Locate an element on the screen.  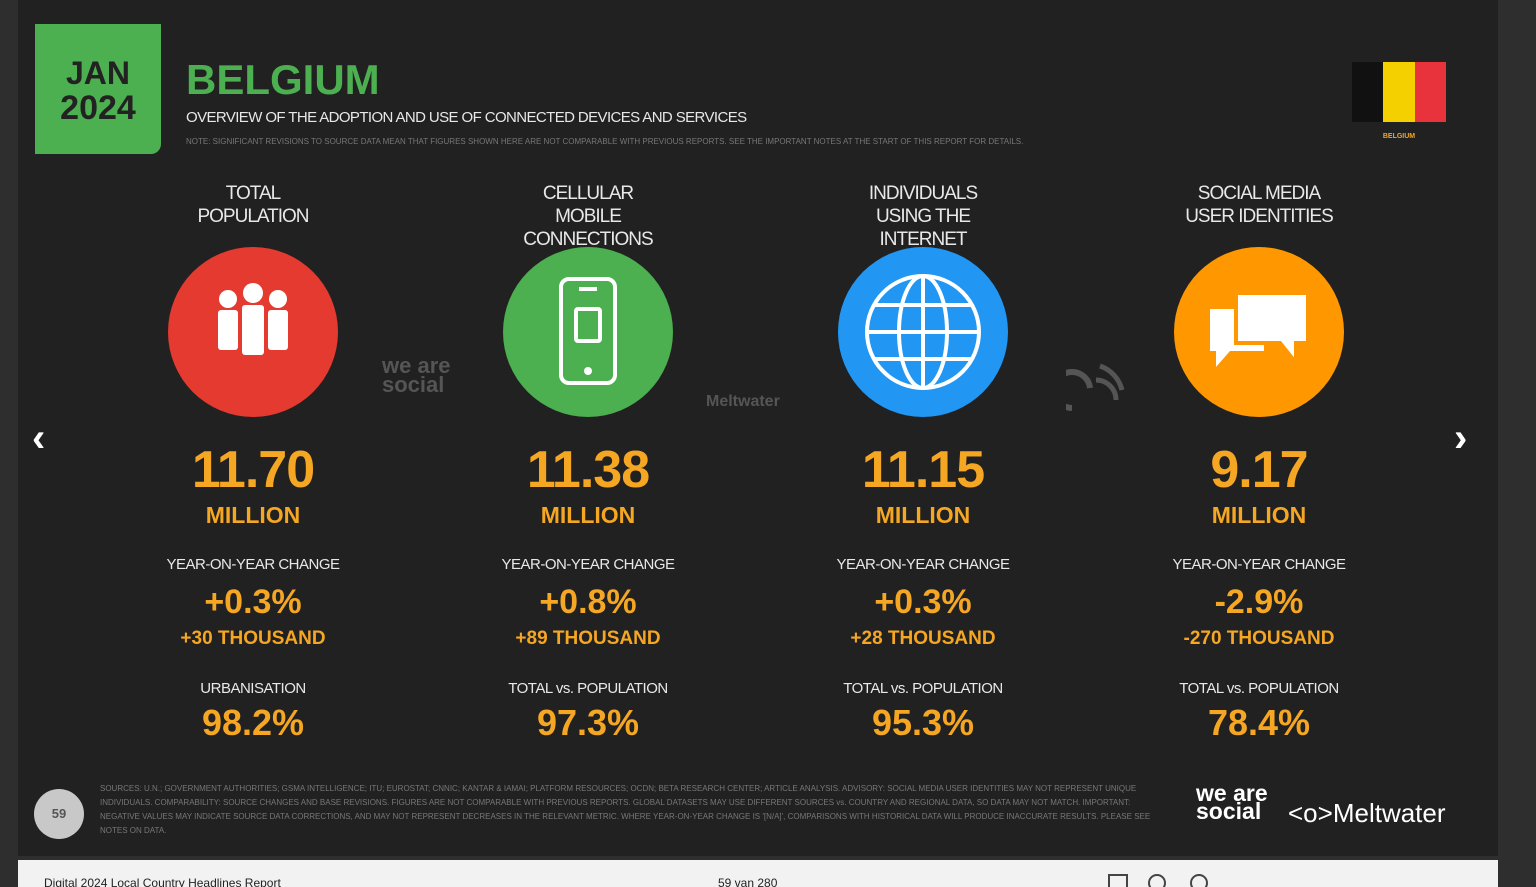
watermark-brand: we are social is located at coordinates (416, 375).